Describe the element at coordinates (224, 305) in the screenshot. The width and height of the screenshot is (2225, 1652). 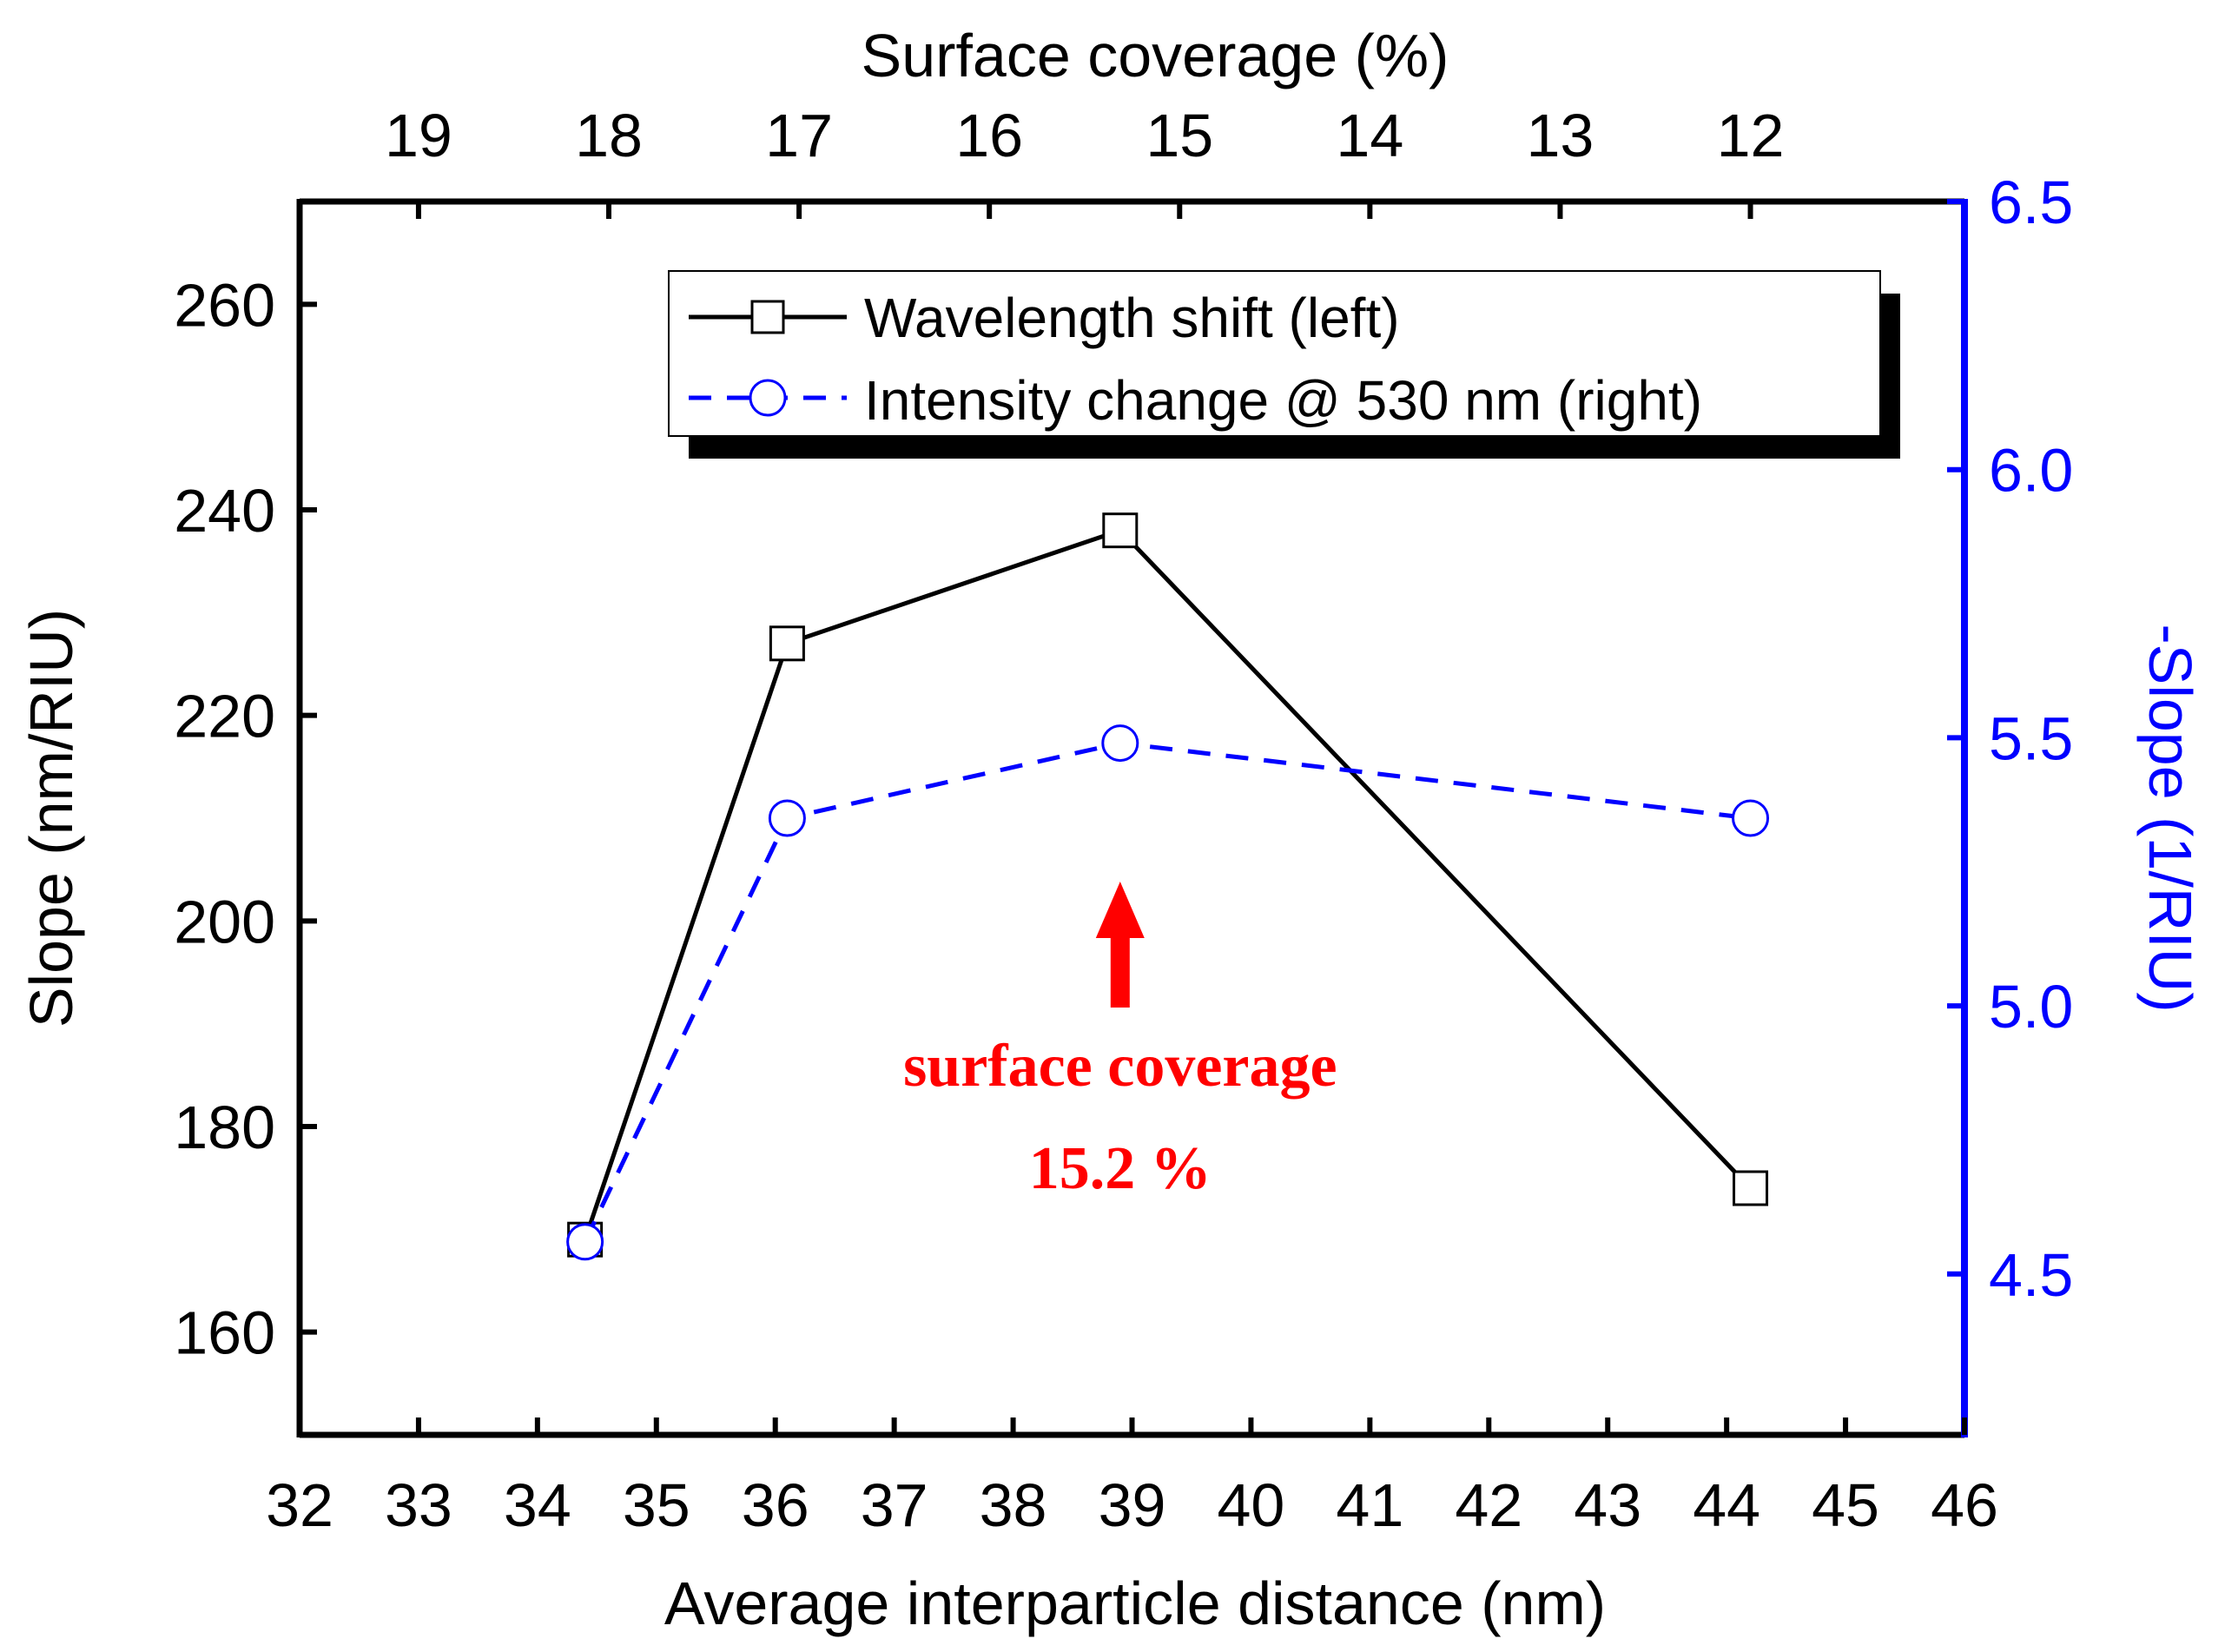
I see `y-left-tick-label-260: 260` at that location.